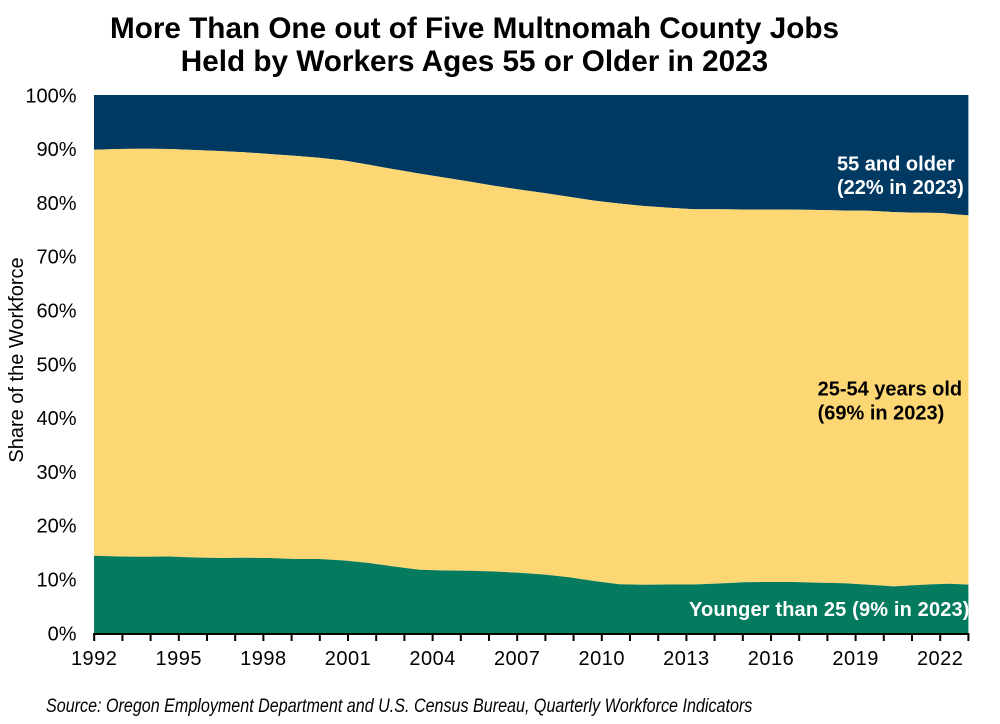 The width and height of the screenshot is (1000, 724). Describe the element at coordinates (881, 413) in the screenshot. I see `svg-text: (69% in 2023)` at that location.